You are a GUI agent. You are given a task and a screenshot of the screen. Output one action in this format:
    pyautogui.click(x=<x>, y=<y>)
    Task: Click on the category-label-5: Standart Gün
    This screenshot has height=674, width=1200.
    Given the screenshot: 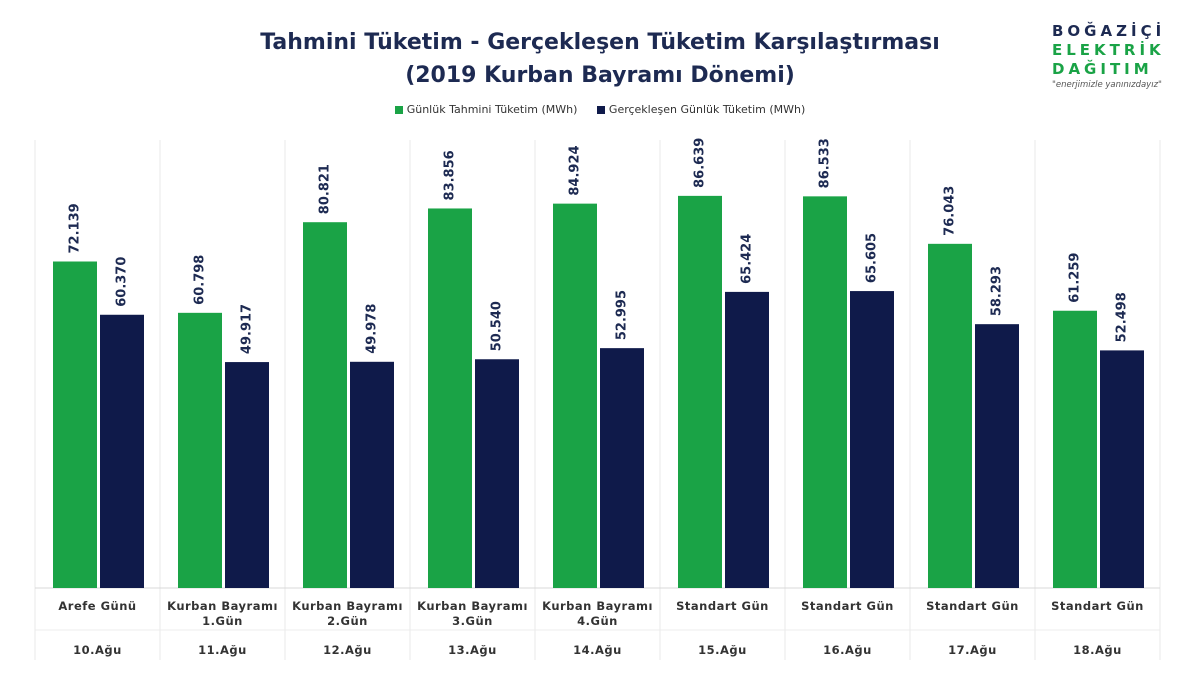 What is the action you would take?
    pyautogui.click(x=722, y=606)
    